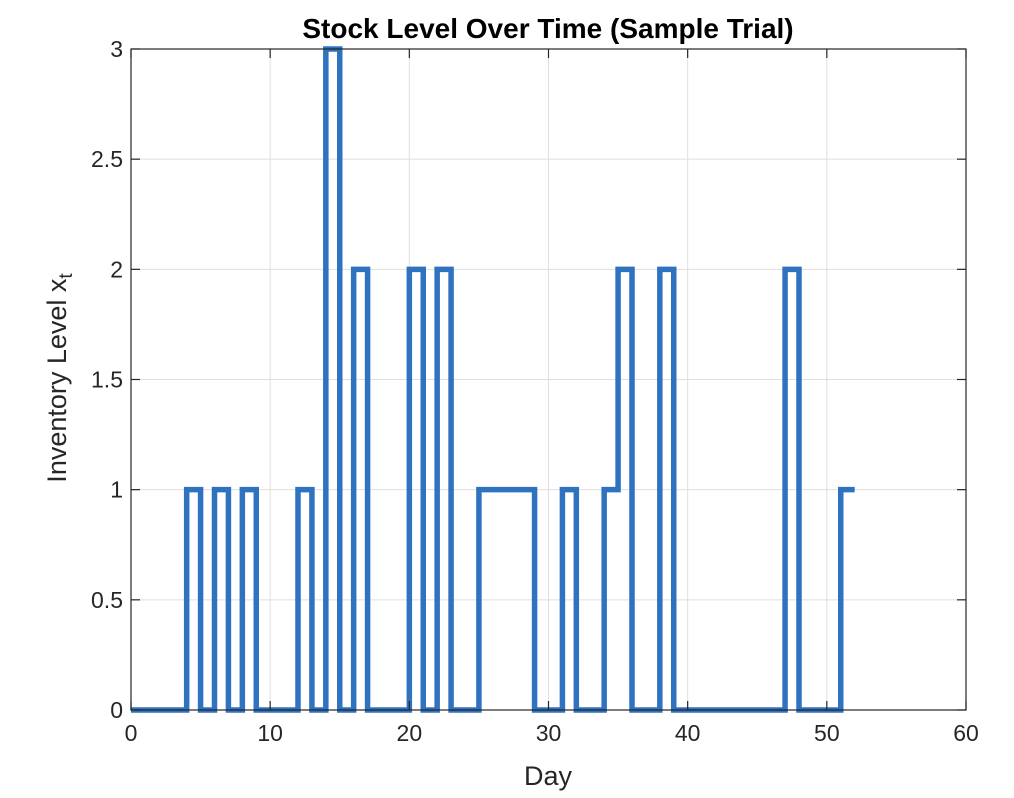 Image resolution: width=1014 pixels, height=798 pixels. What do you see at coordinates (827, 733) in the screenshot?
I see `x-tick-label: 50` at bounding box center [827, 733].